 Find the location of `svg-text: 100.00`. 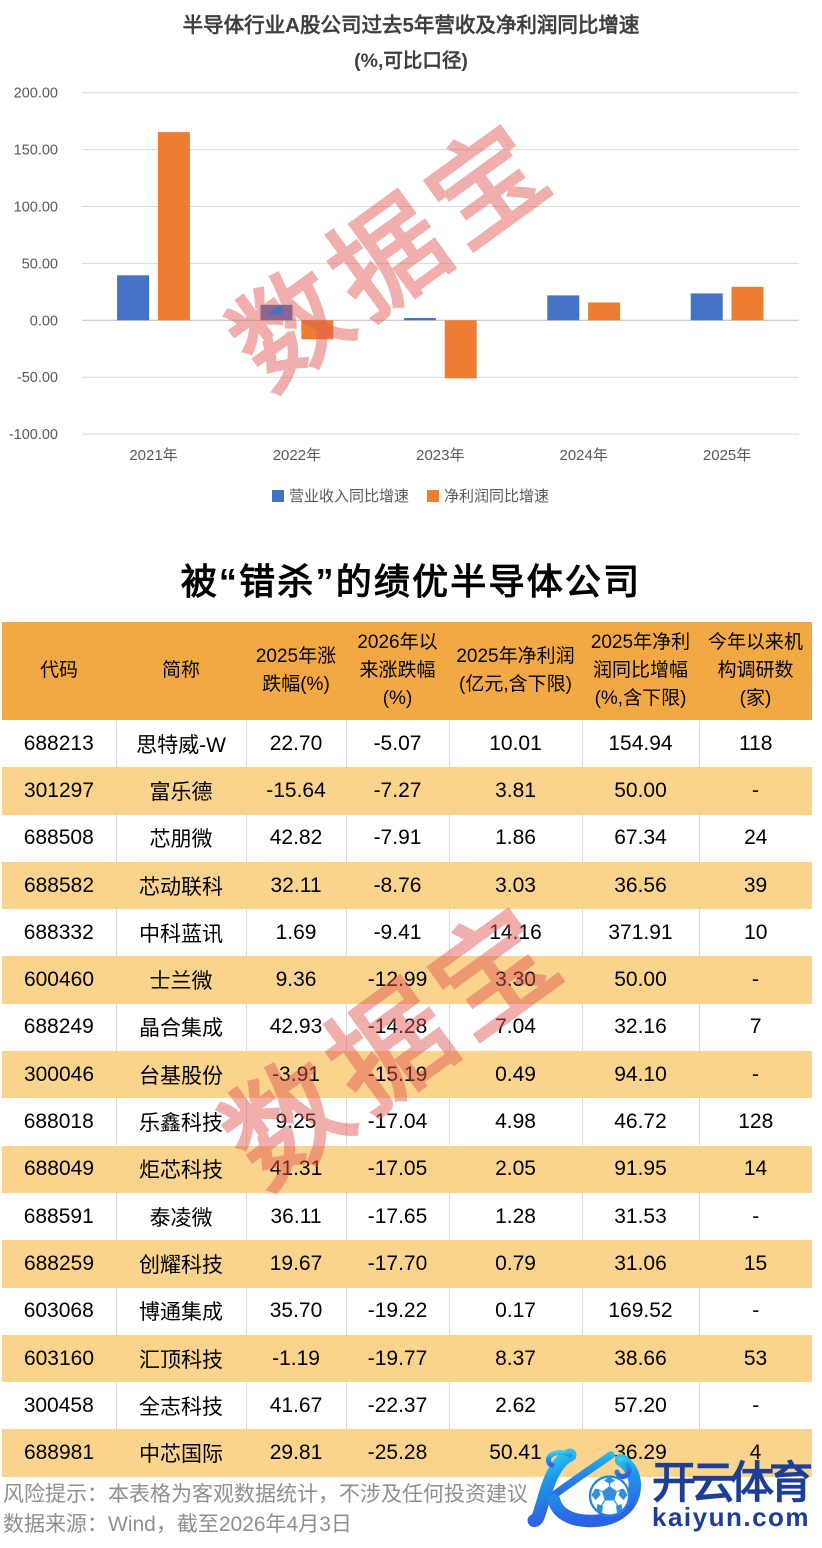

svg-text: 100.00 is located at coordinates (36, 208).